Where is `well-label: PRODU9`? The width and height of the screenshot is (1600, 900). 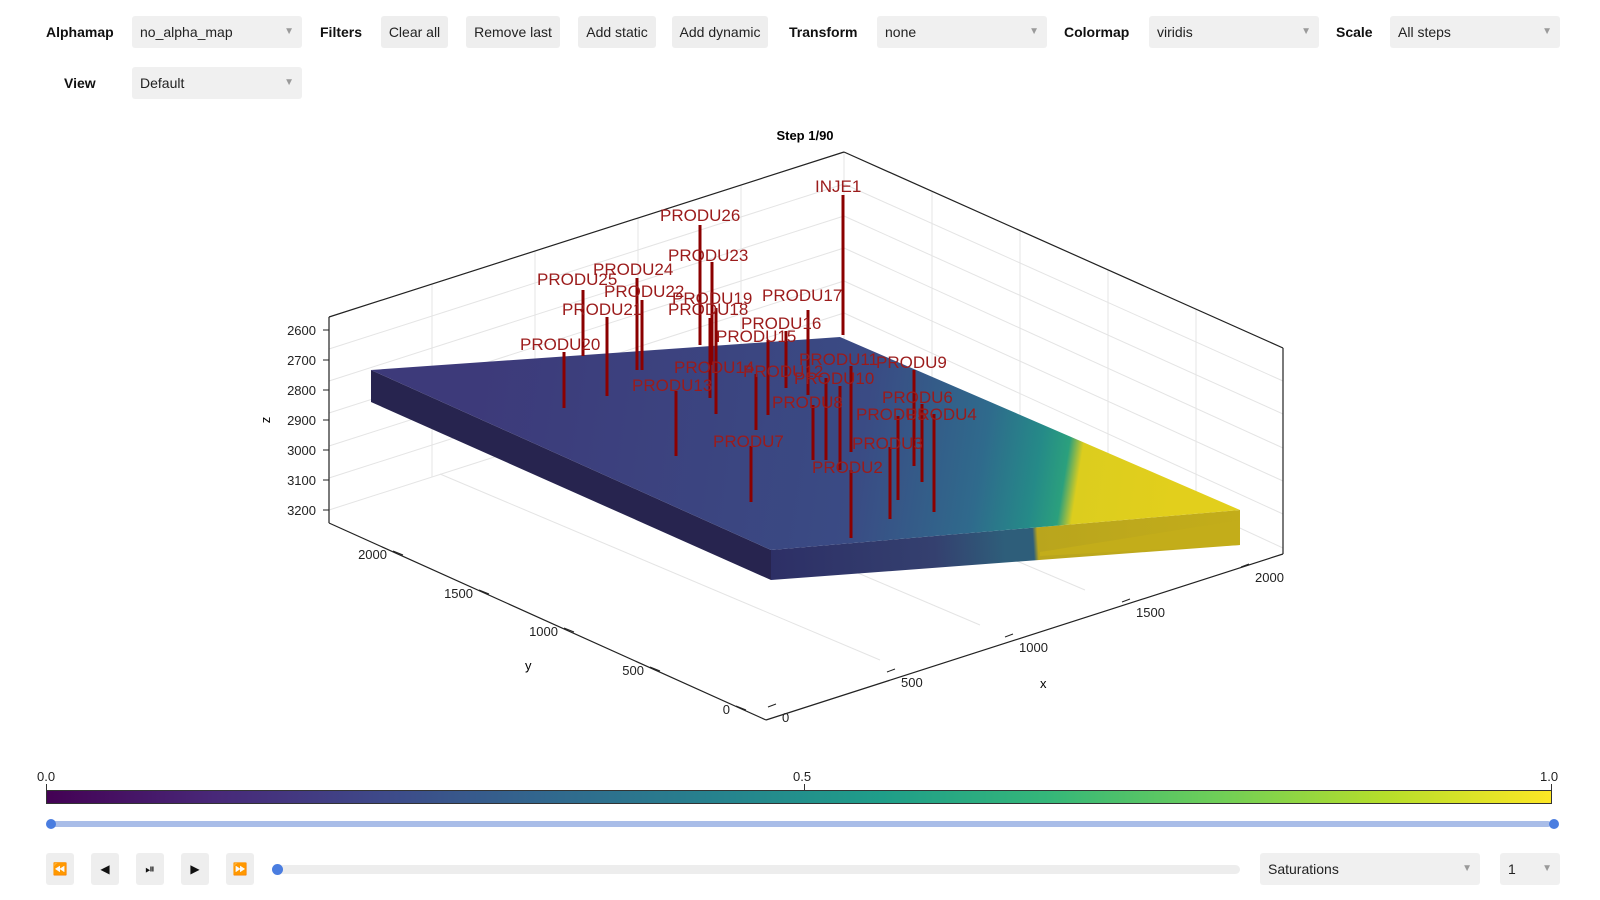 well-label: PRODU9 is located at coordinates (911, 362).